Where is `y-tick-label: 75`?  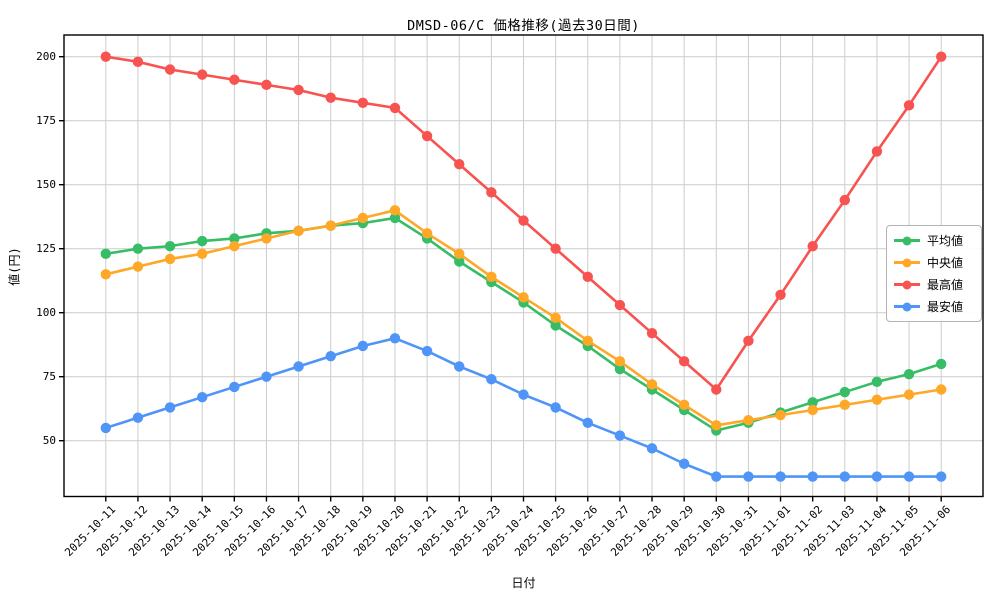 y-tick-label: 75 is located at coordinates (49, 376).